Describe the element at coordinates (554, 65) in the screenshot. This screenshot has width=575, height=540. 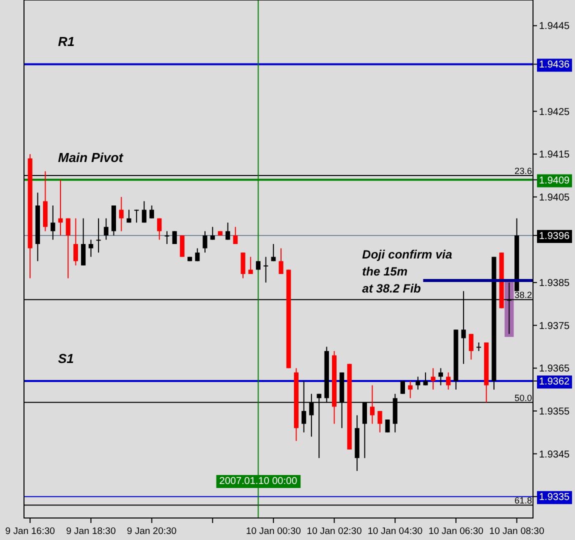
I see `y-tick-label: 1.9436` at that location.